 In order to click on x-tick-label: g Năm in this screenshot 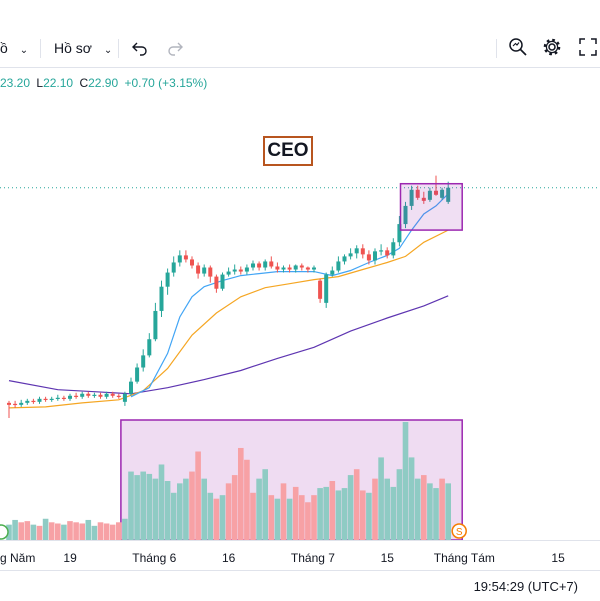, I will do `click(18, 558)`.